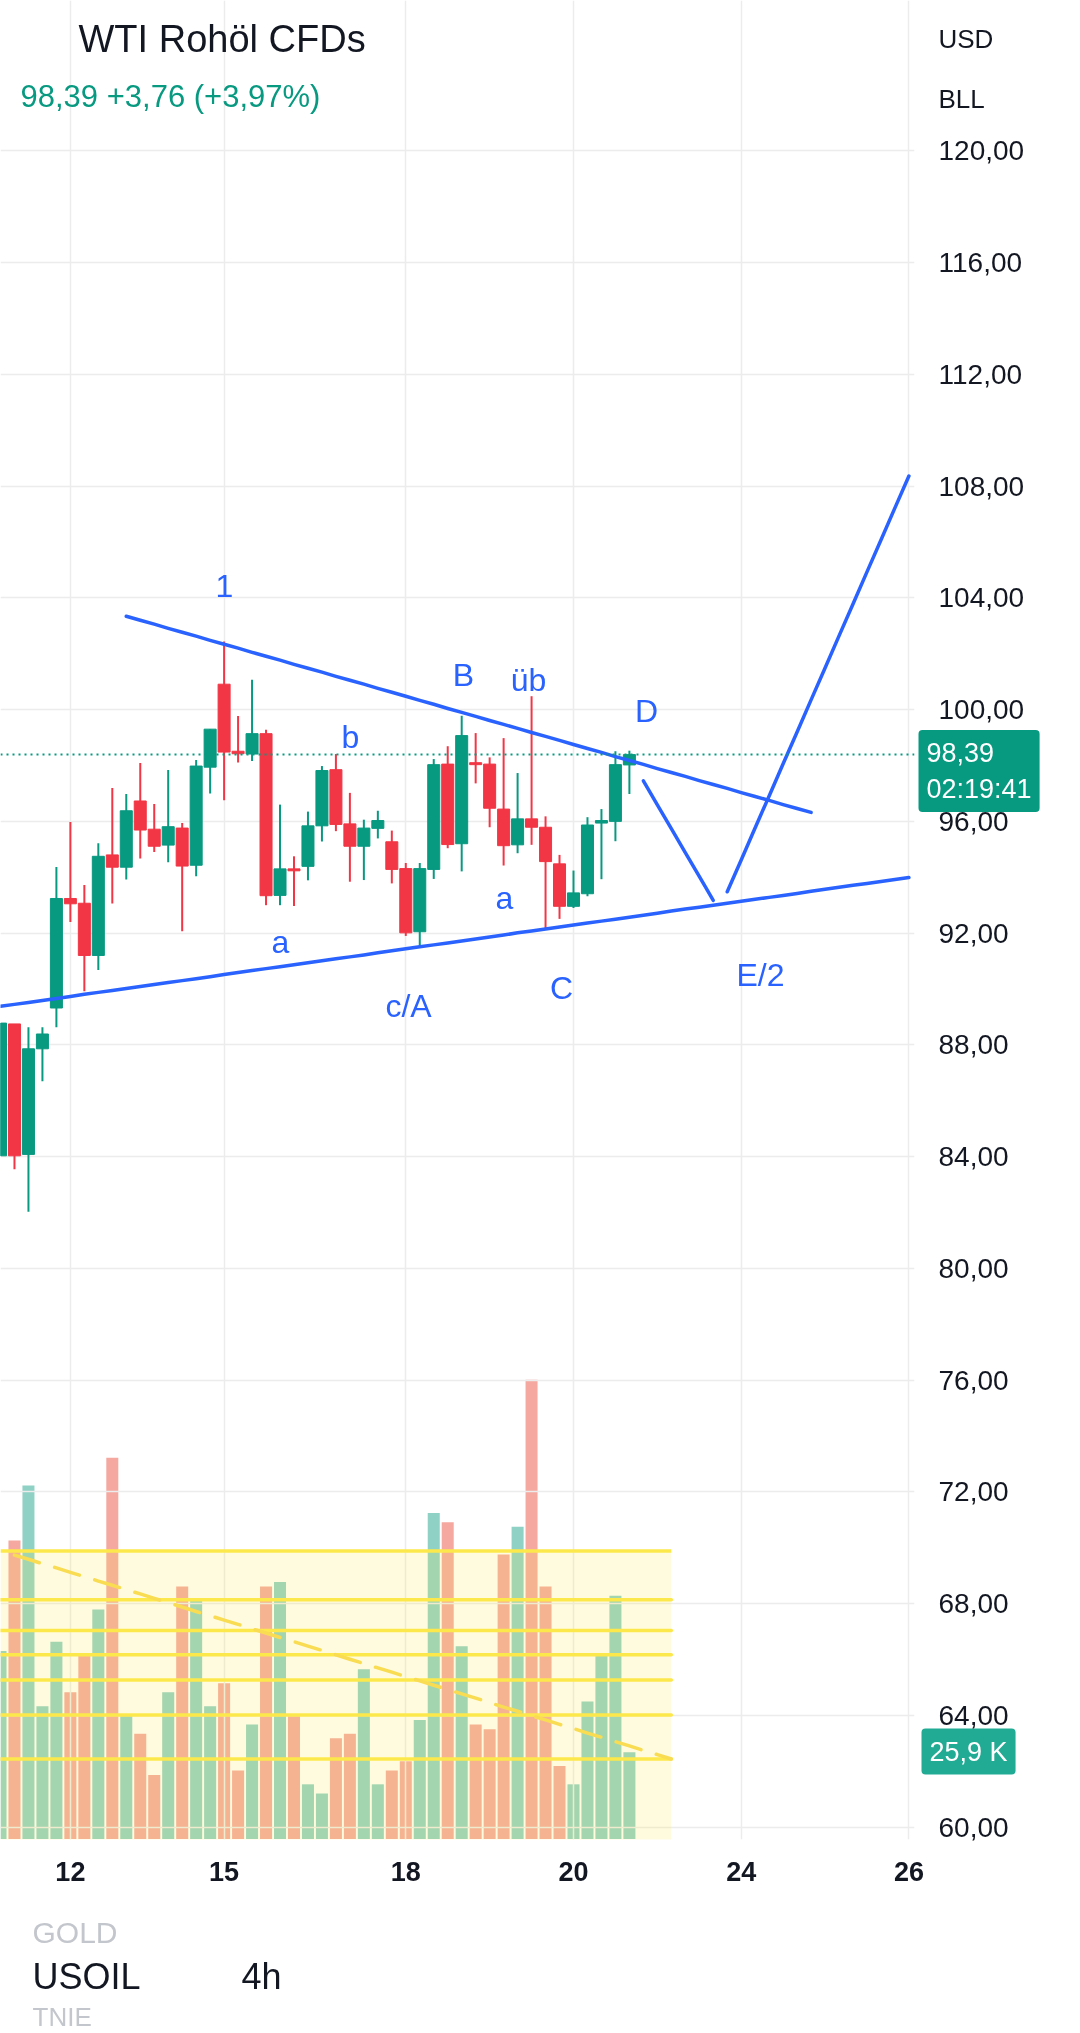  What do you see at coordinates (981, 486) in the screenshot?
I see `y-tick-label: 108,00` at bounding box center [981, 486].